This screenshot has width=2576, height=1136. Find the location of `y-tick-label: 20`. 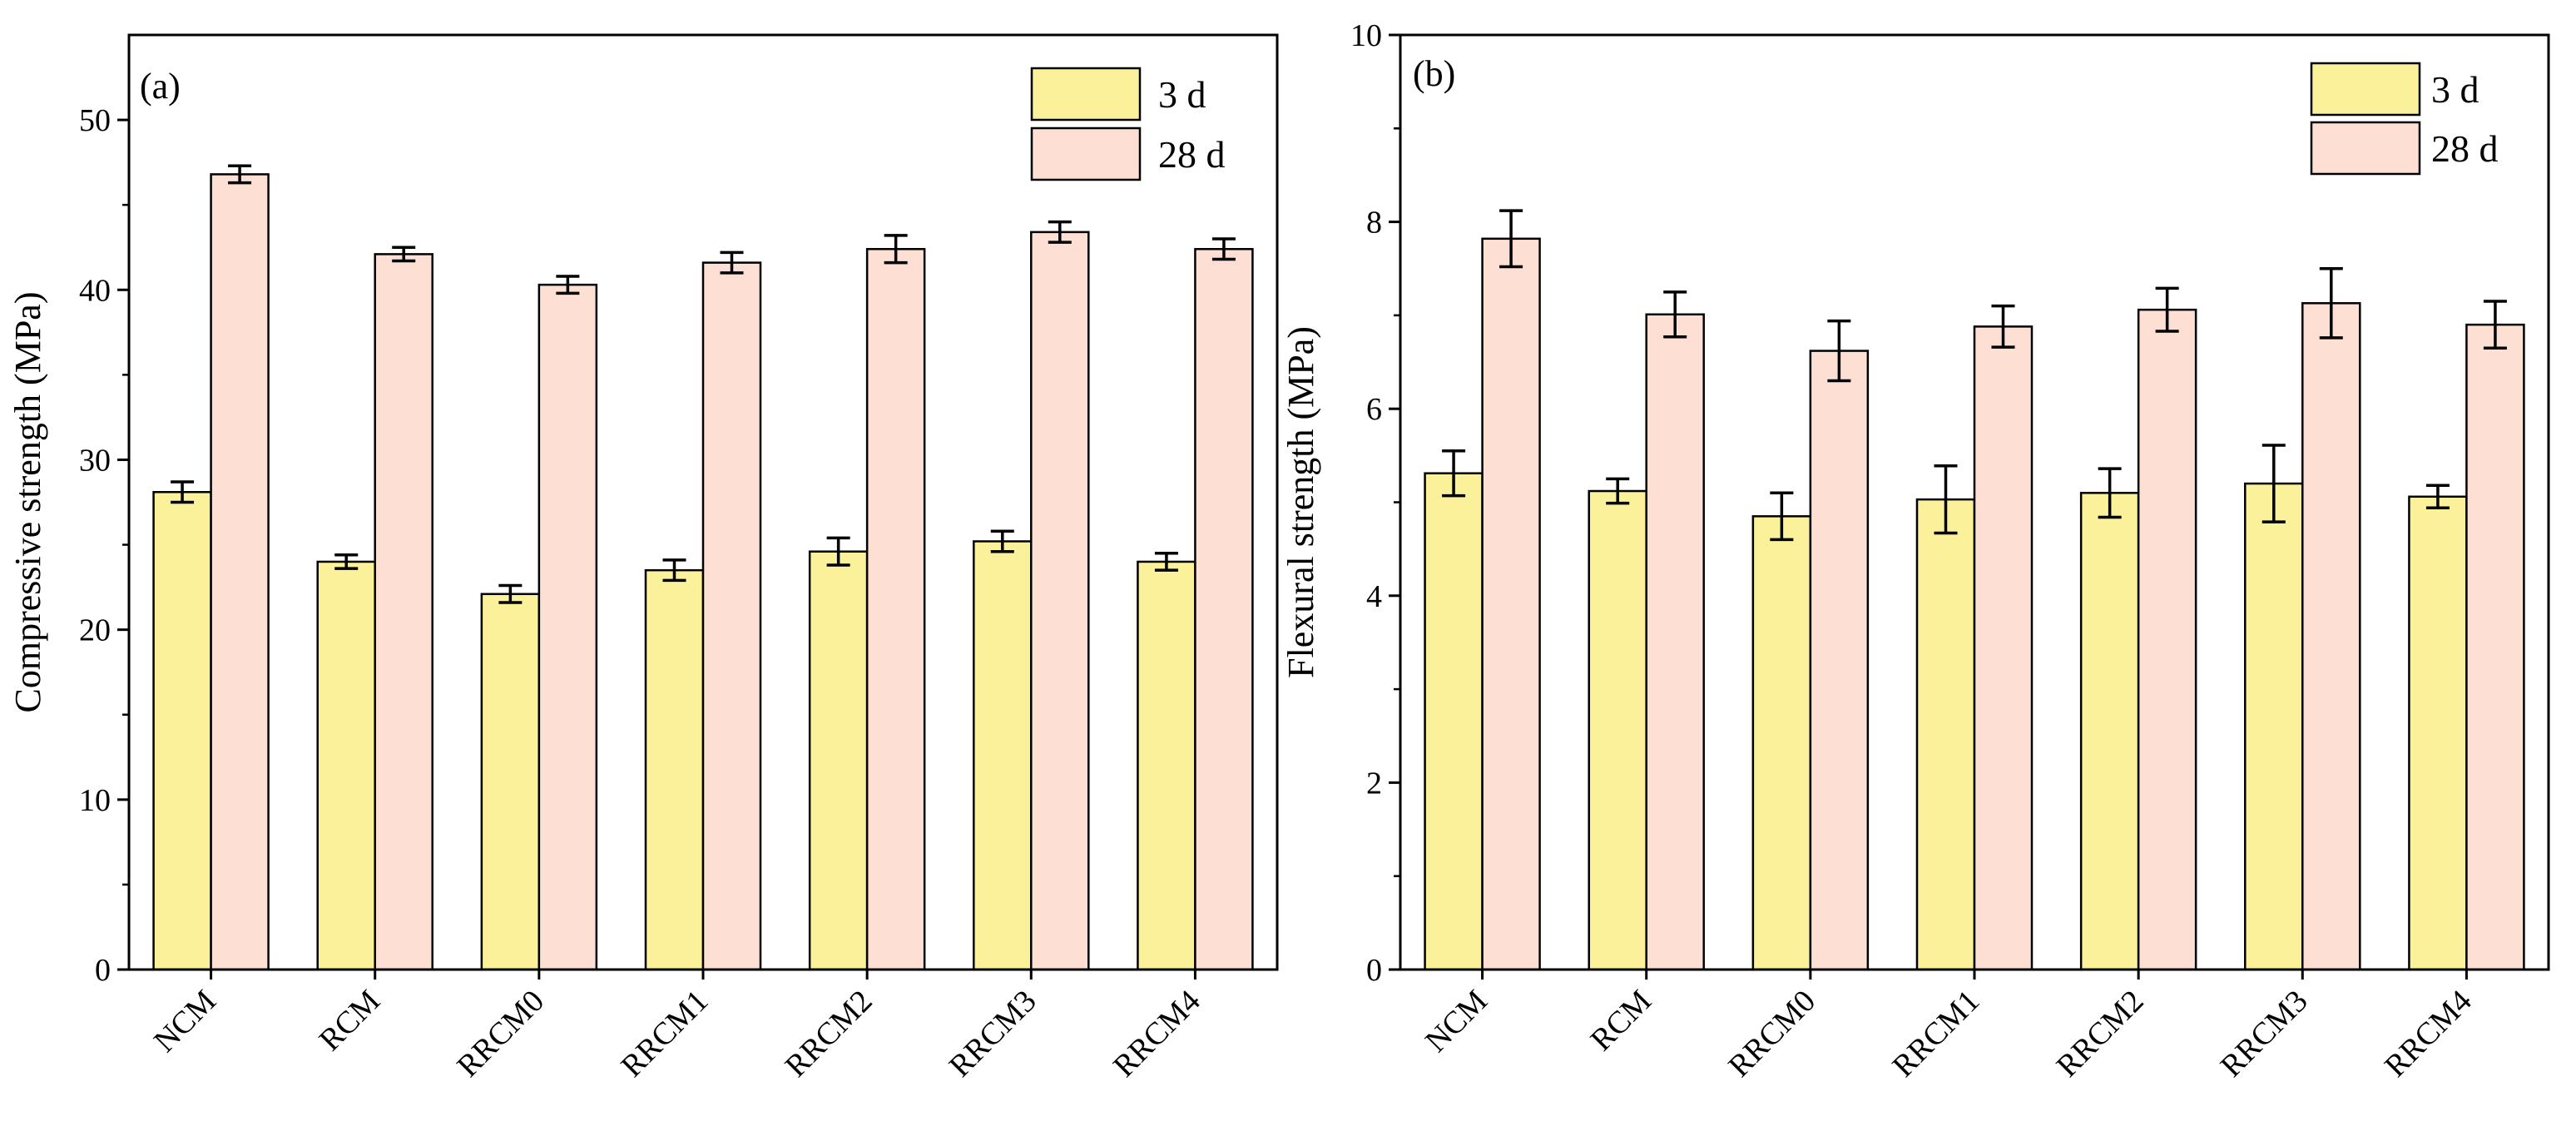

y-tick-label: 20 is located at coordinates (95, 630).